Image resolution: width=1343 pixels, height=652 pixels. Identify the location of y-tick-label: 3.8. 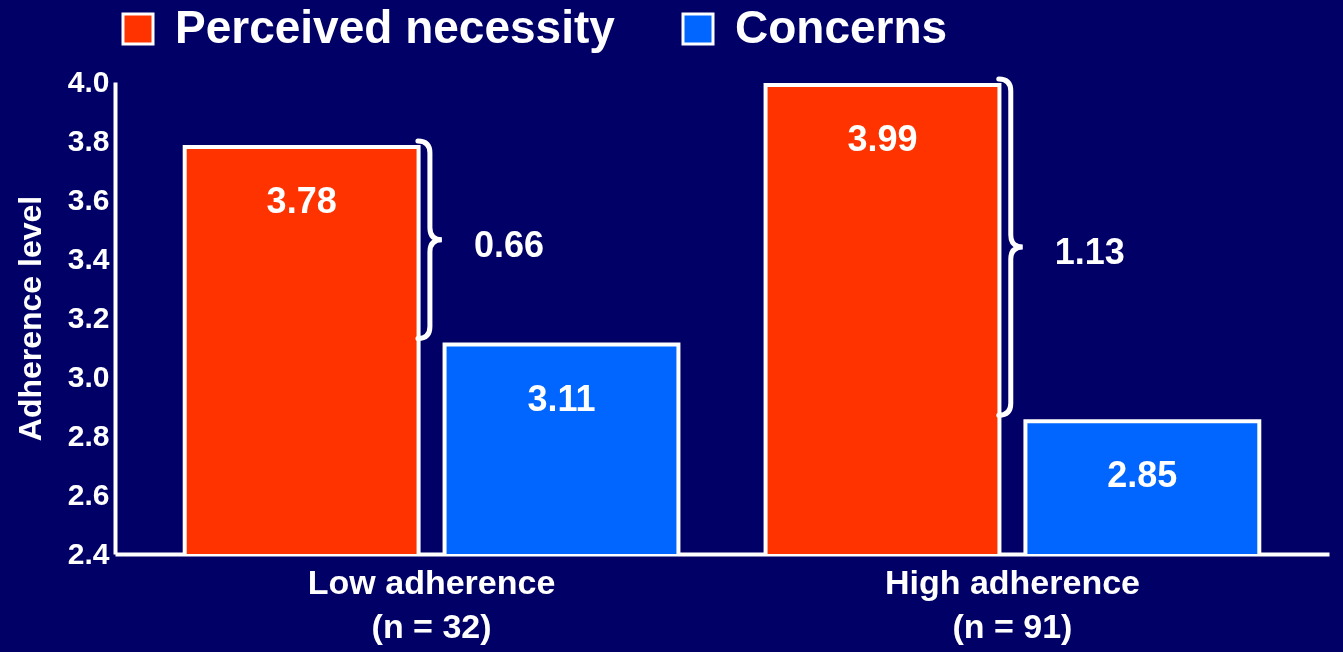
(88, 140).